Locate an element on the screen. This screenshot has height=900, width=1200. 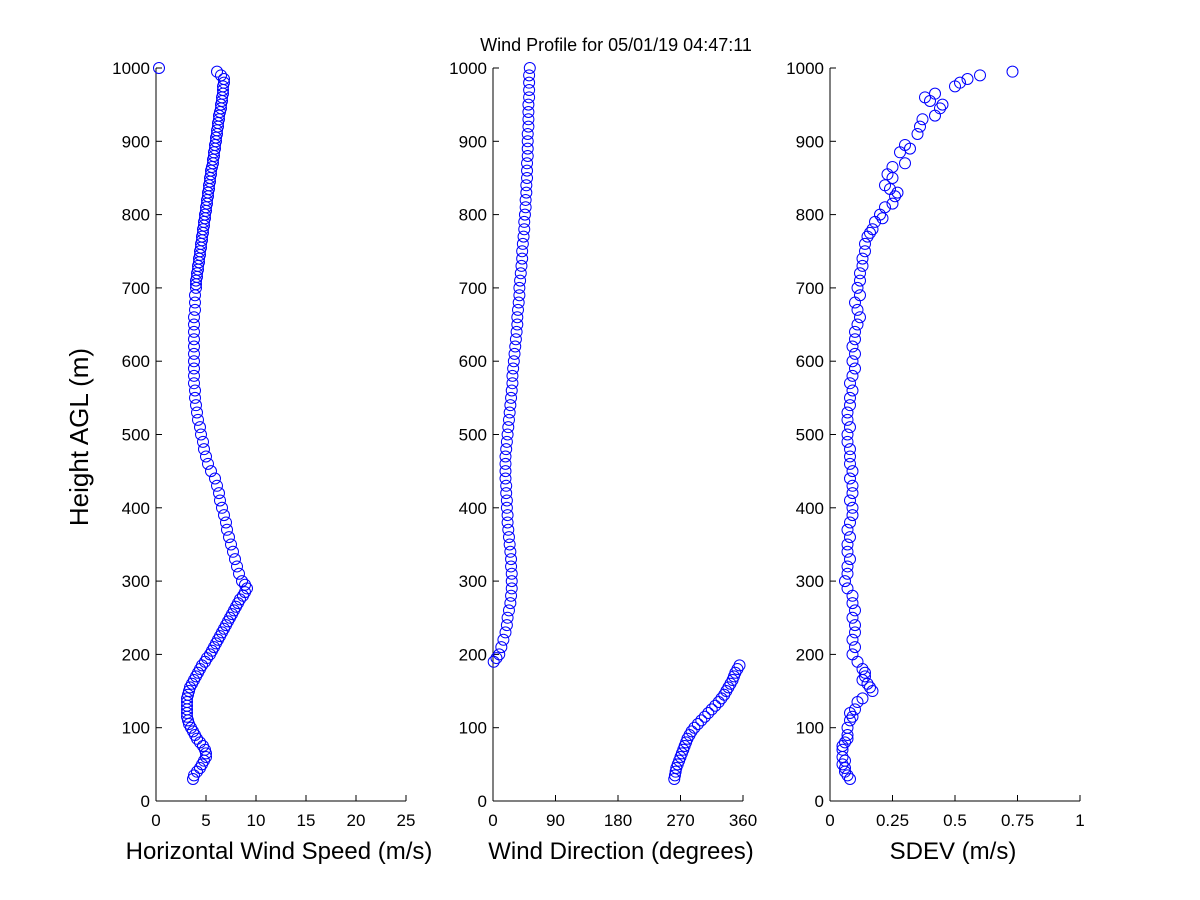
sdev-x-tick-label: 0.25 is located at coordinates (892, 820).